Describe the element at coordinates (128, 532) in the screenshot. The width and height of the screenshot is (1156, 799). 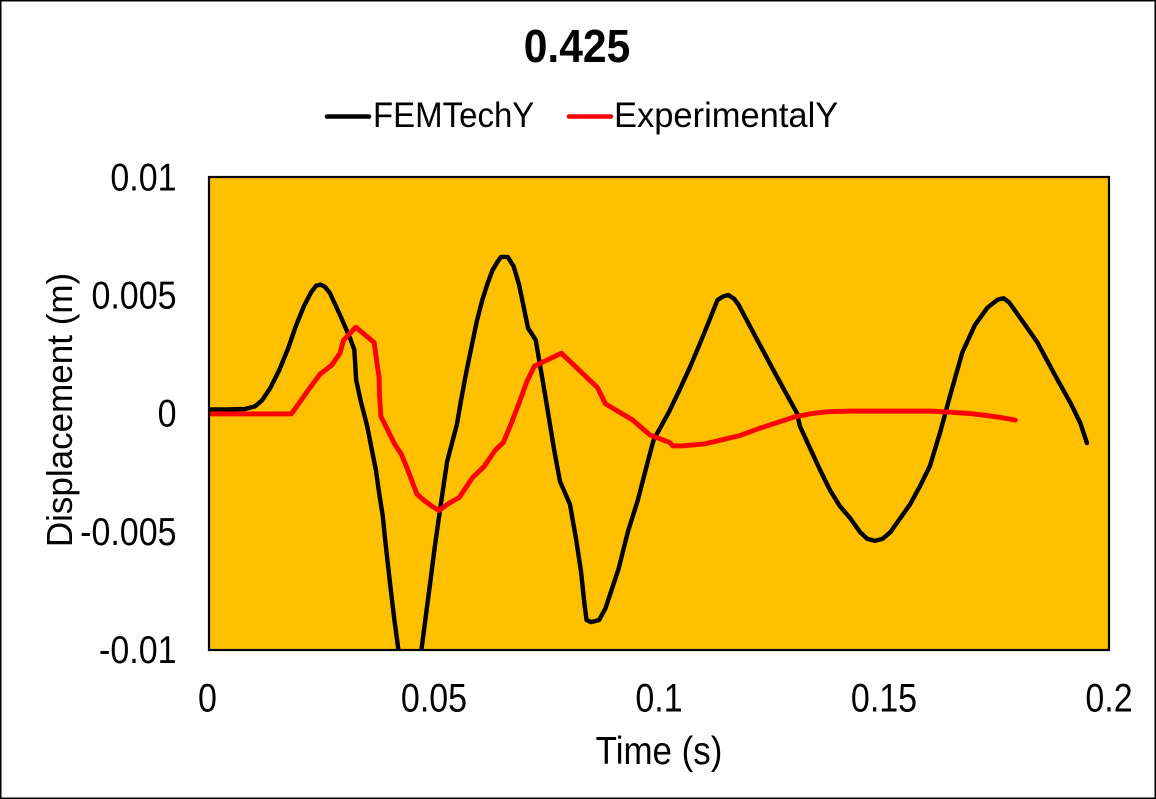
I see `svg-text: -0.005` at that location.